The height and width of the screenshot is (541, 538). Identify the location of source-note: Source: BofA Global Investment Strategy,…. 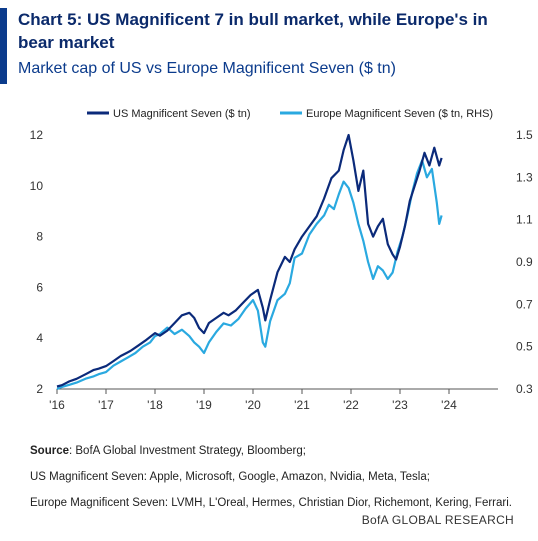
(280, 477).